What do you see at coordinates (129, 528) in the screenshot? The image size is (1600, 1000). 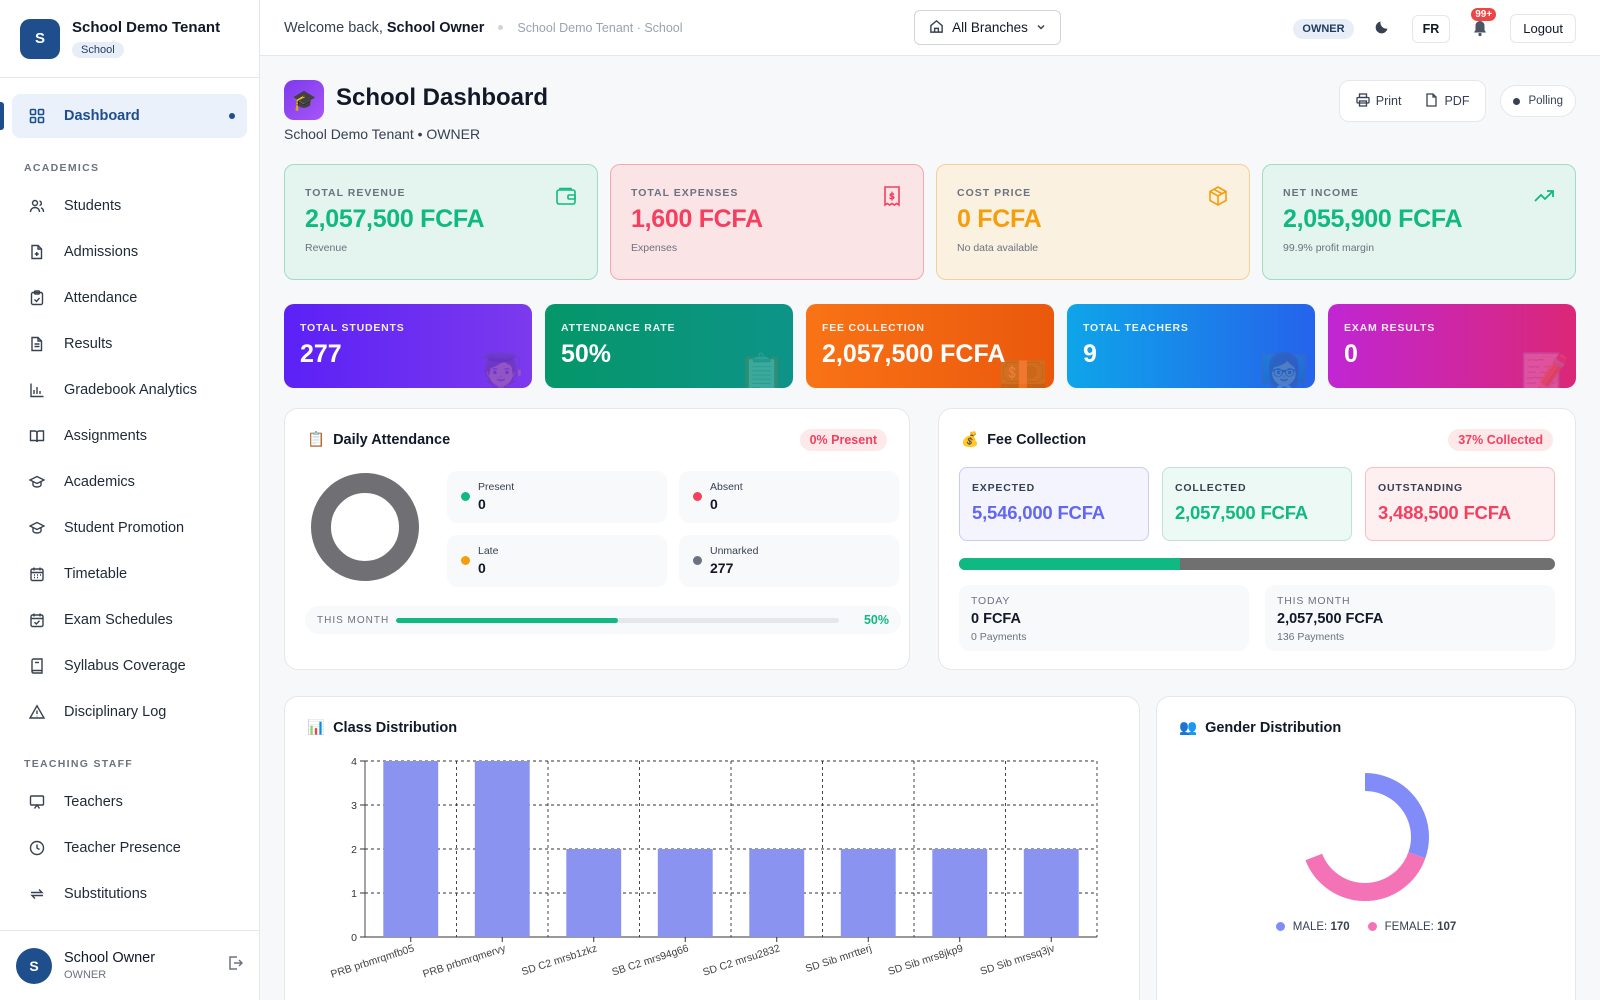 I see `sidebar-item-student-promotion: Student Promotion` at bounding box center [129, 528].